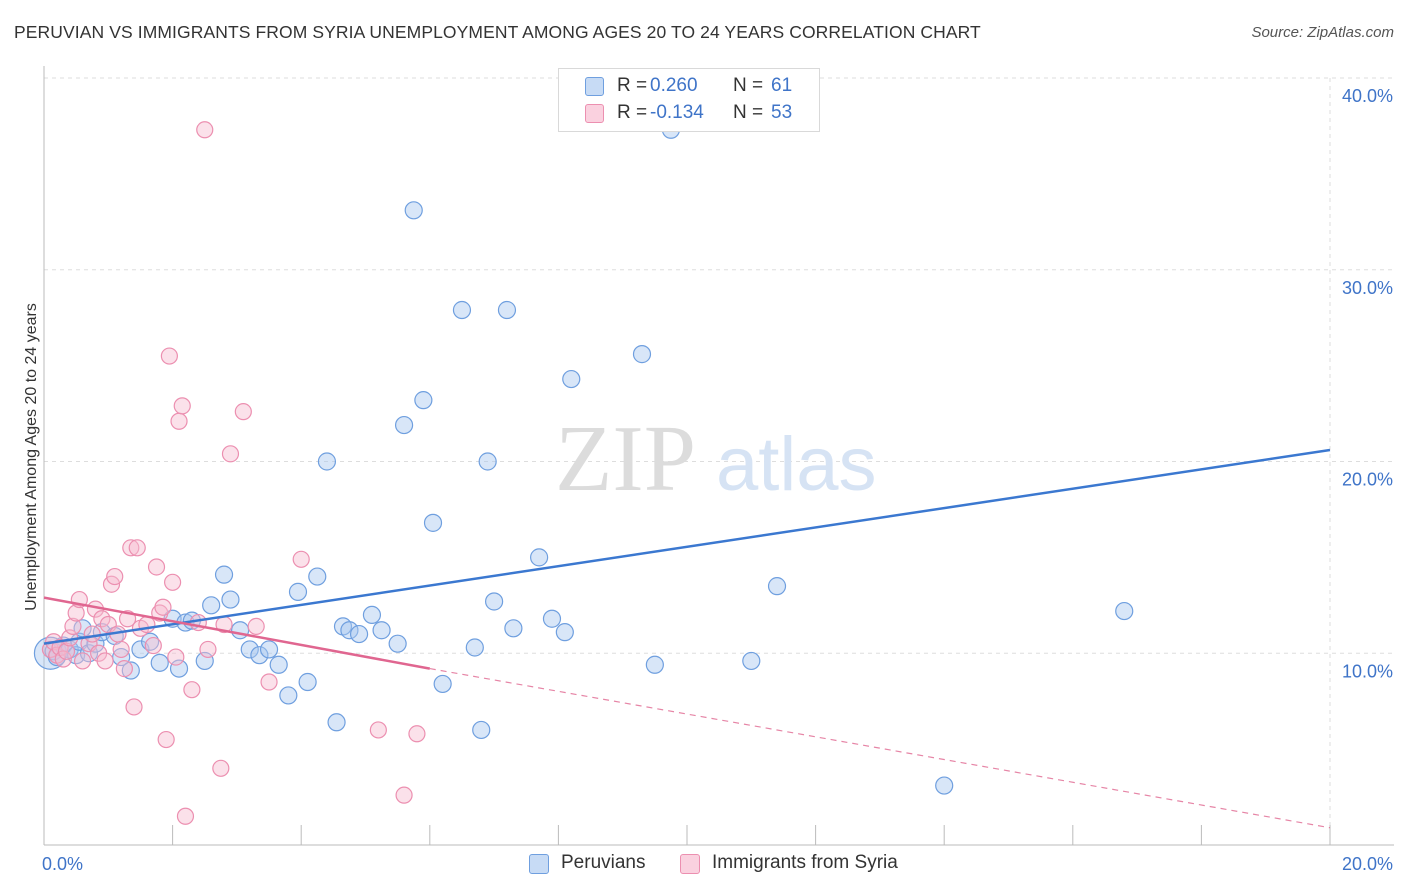  Describe the element at coordinates (1367, 671) in the screenshot. I see `y-tick-label: 10.0%` at that location.